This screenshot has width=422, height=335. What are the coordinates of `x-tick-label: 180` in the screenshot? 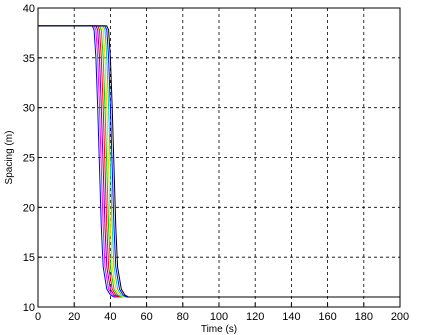 It's located at (364, 317).